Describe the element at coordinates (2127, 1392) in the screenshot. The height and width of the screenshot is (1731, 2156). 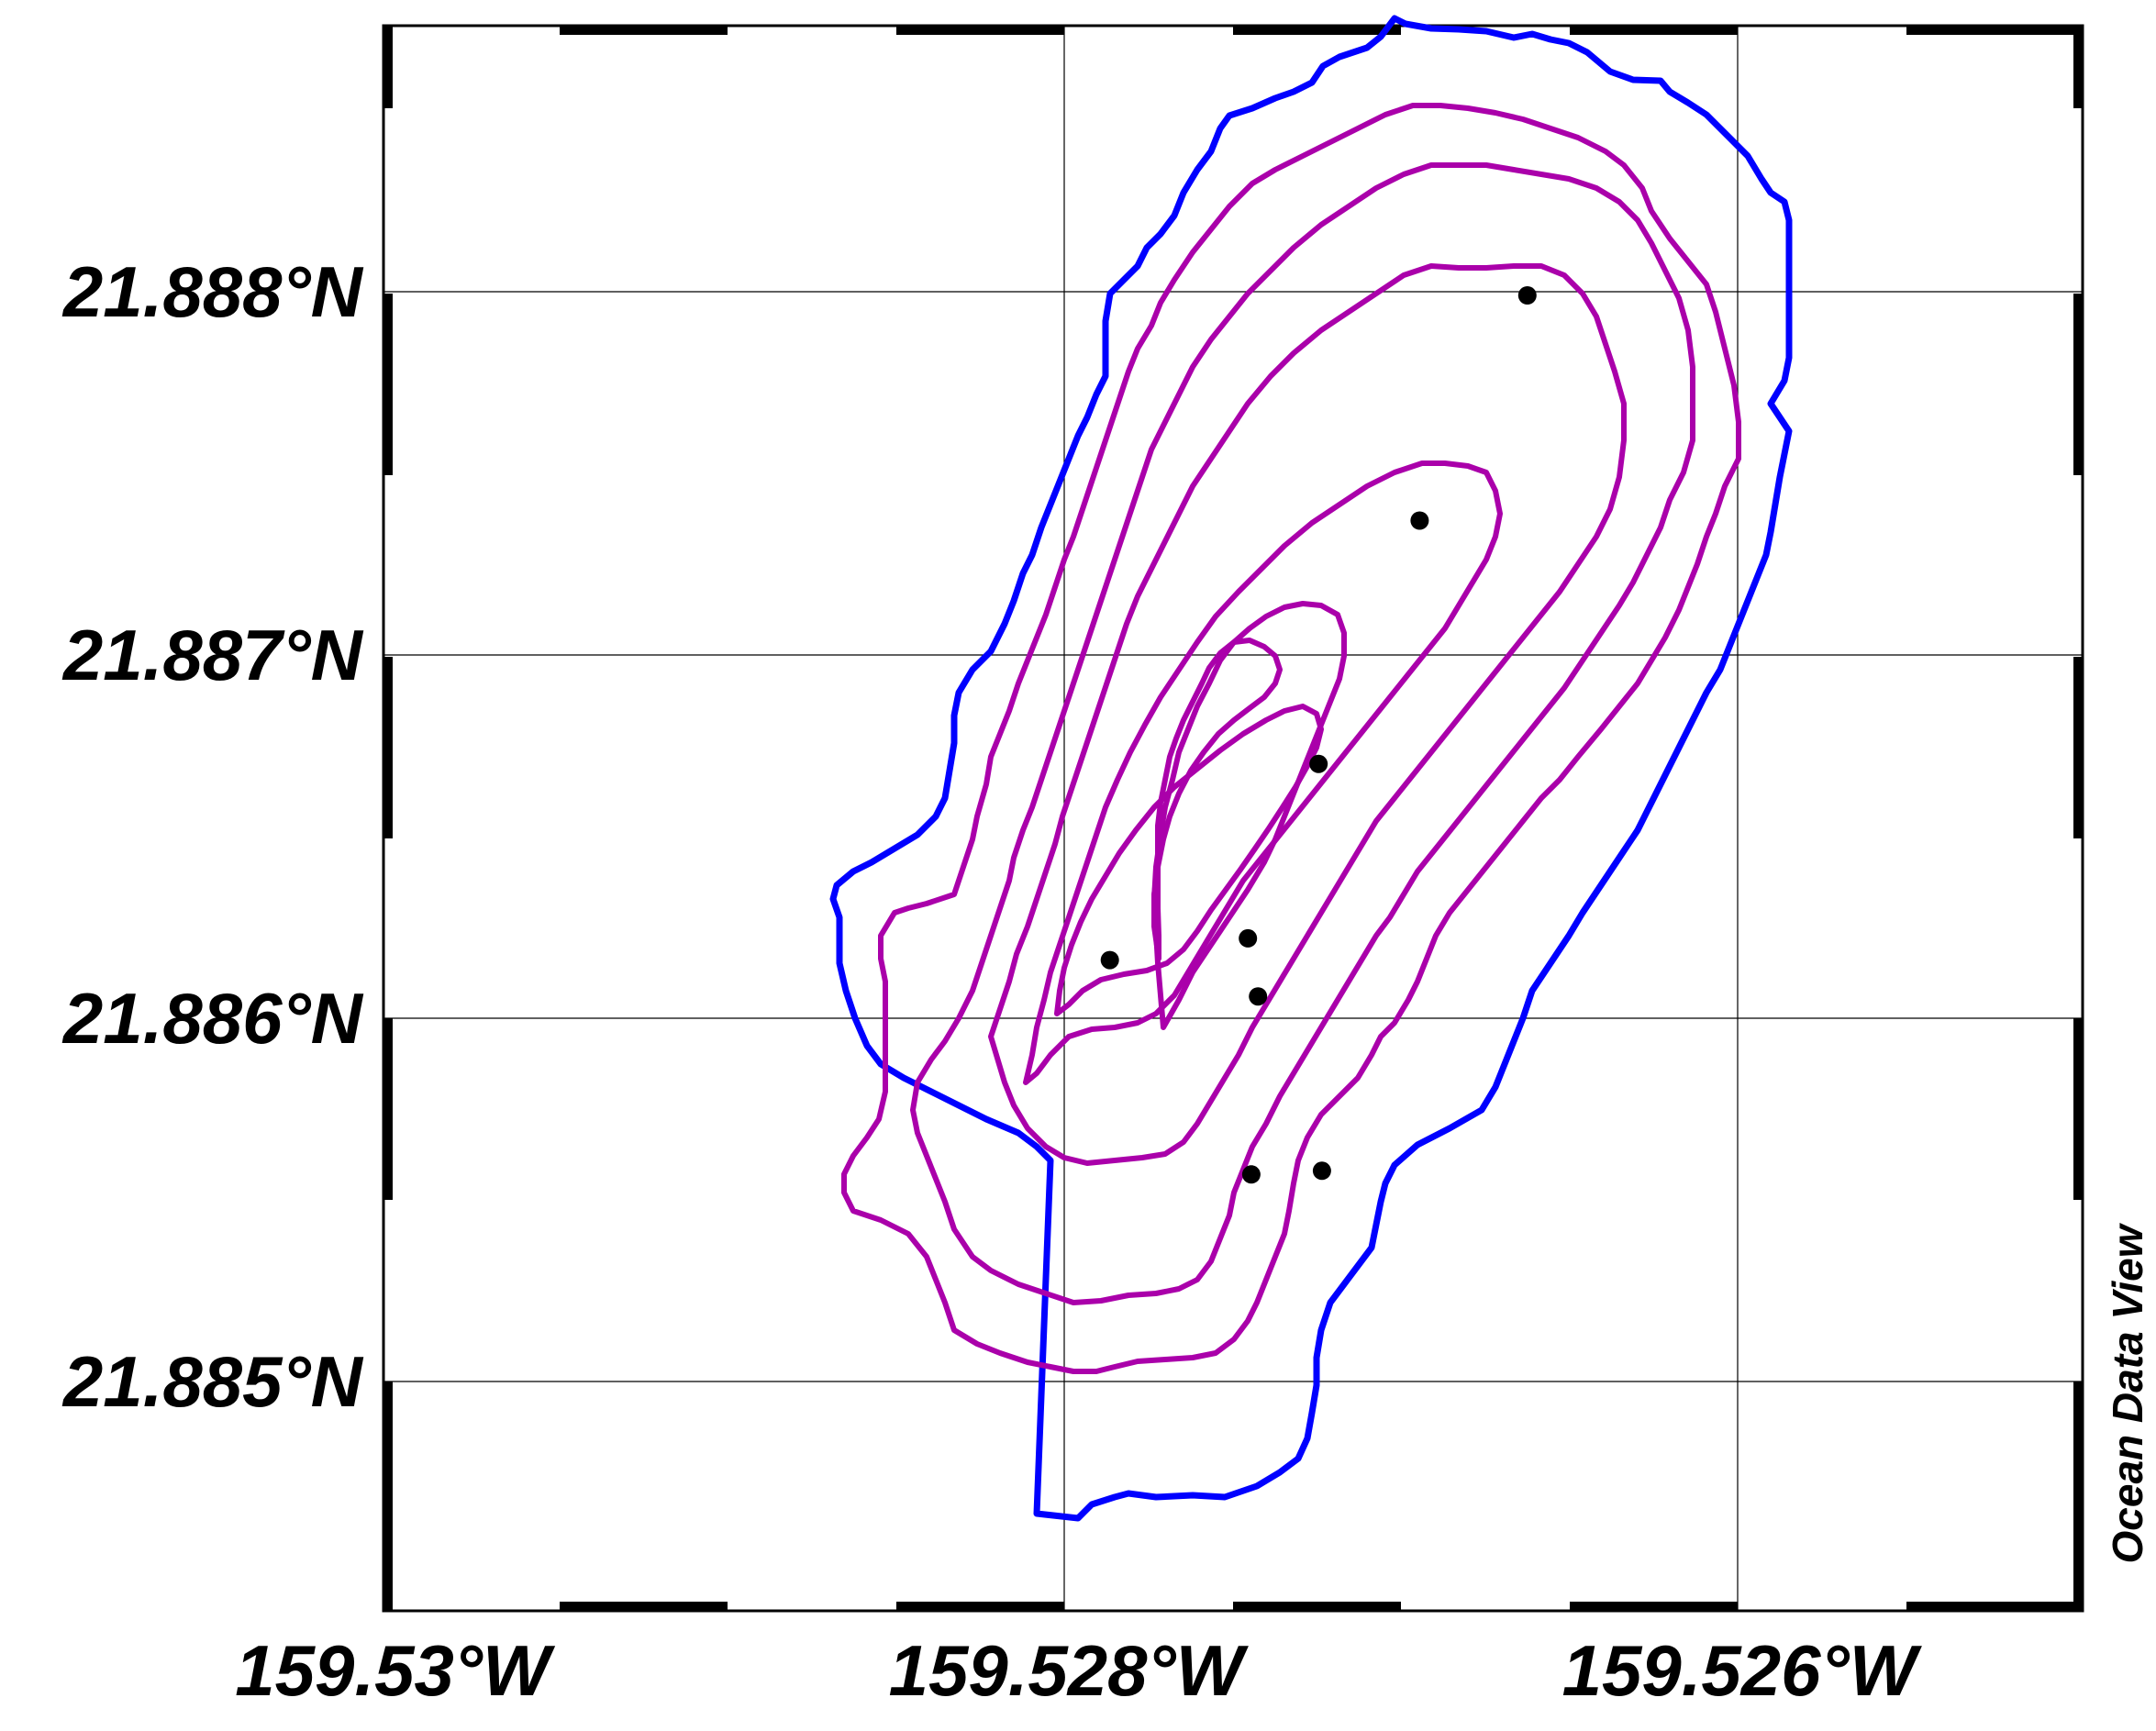
I see `ocean-data-view-credit: Ocean Data View` at that location.